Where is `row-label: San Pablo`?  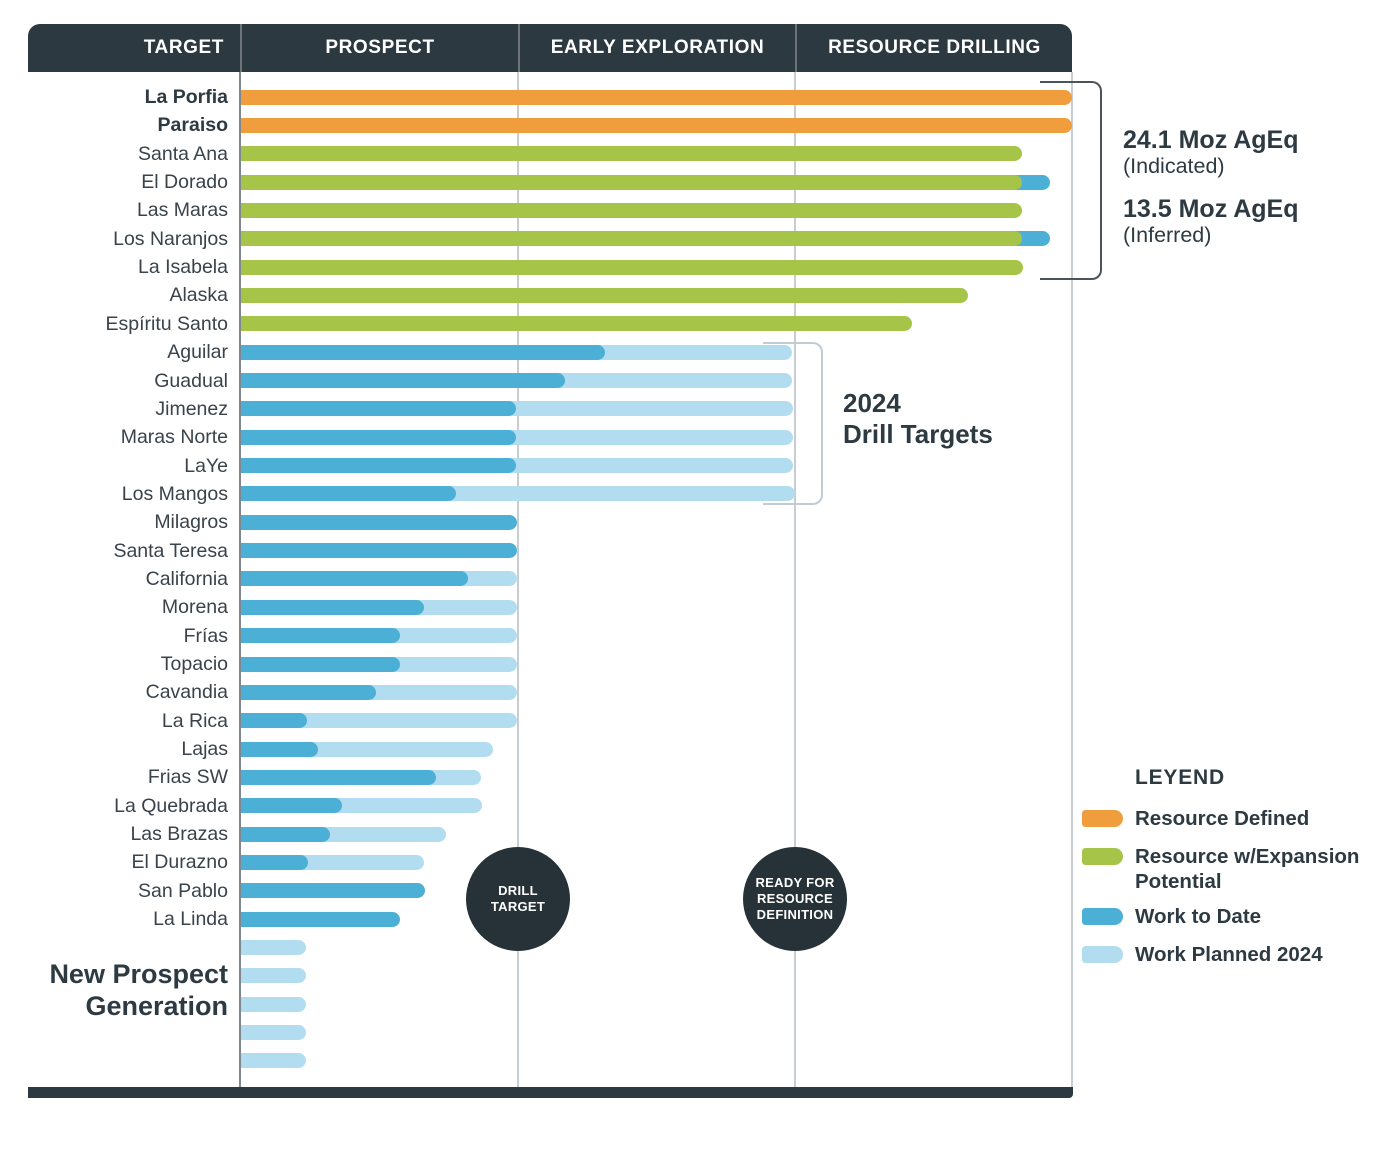
row-label: San Pablo is located at coordinates (183, 890).